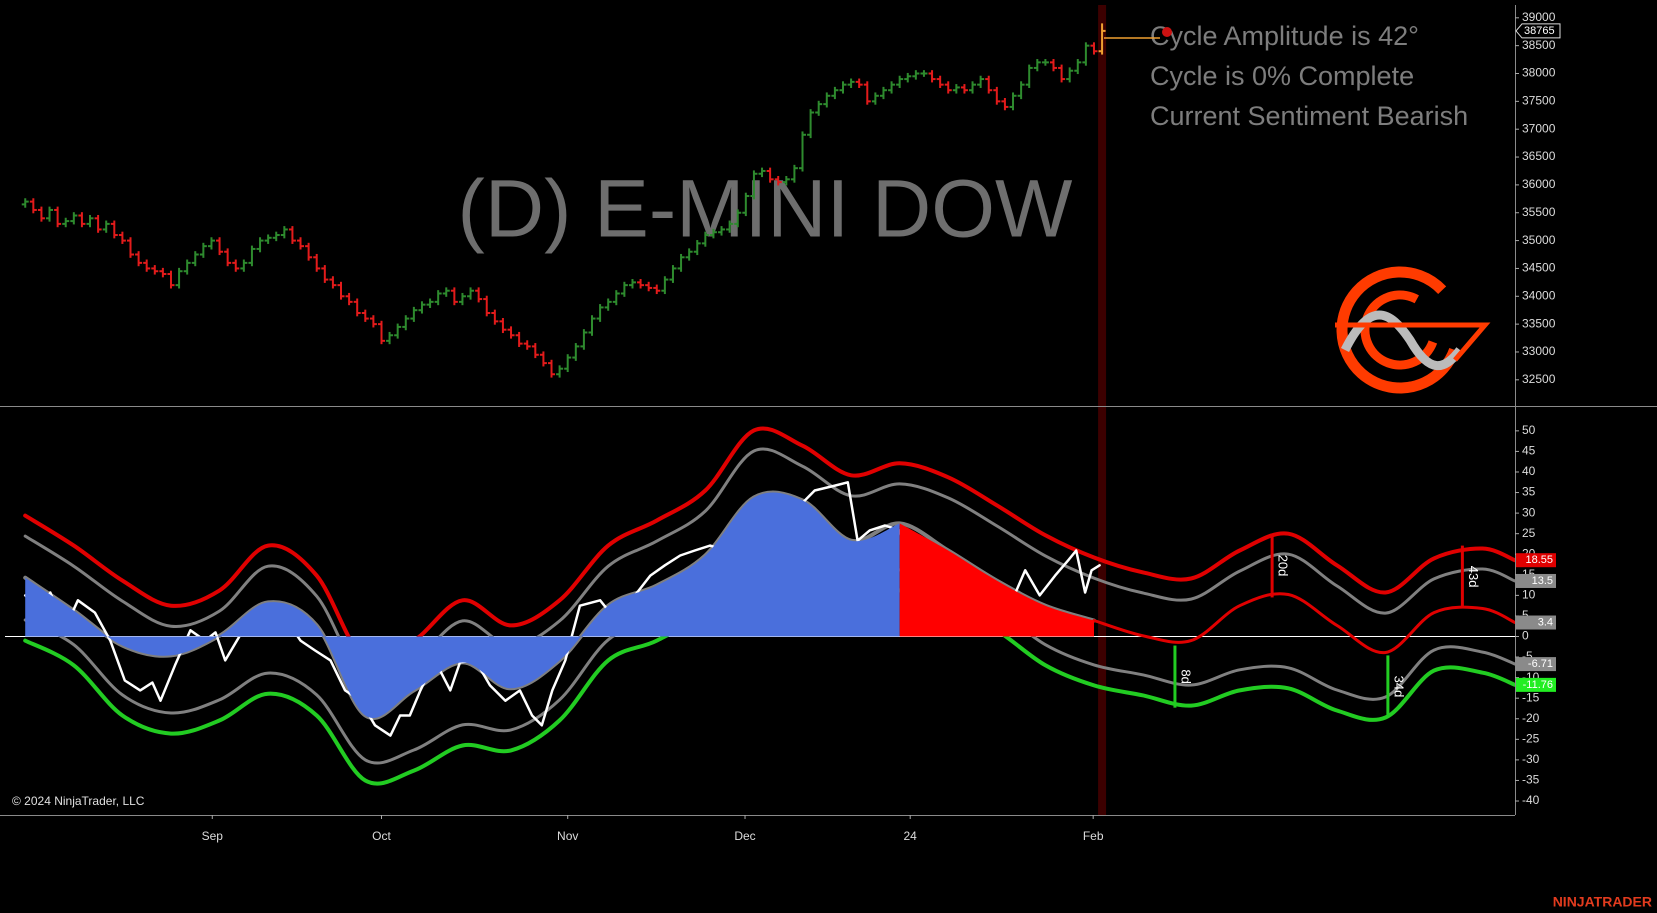 Image resolution: width=1657 pixels, height=913 pixels. I want to click on y-tick-label: 35, so click(1529, 492).